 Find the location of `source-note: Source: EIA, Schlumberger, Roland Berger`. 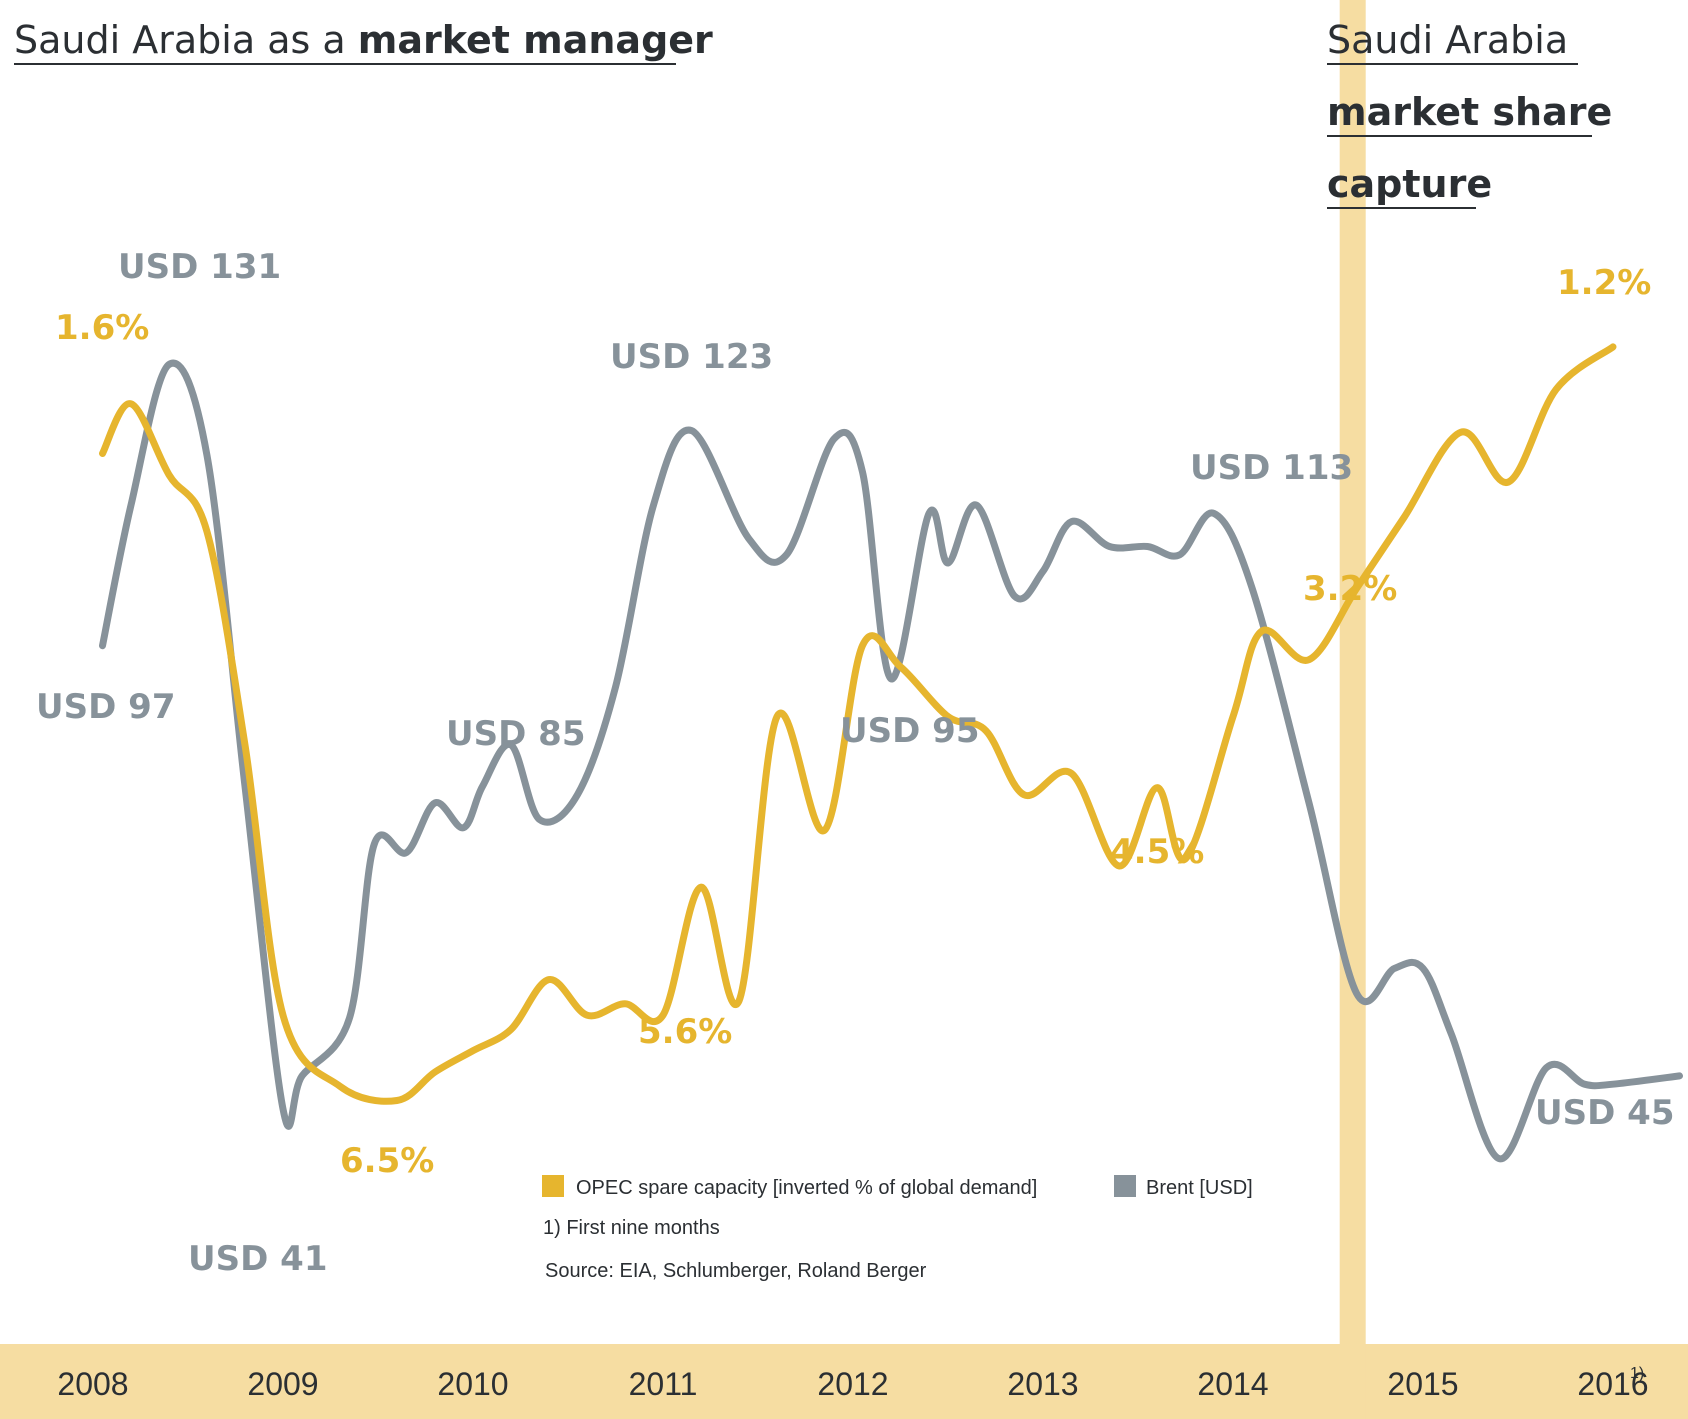

source-note: Source: EIA, Schlumberger, Roland Berger is located at coordinates (736, 1271).